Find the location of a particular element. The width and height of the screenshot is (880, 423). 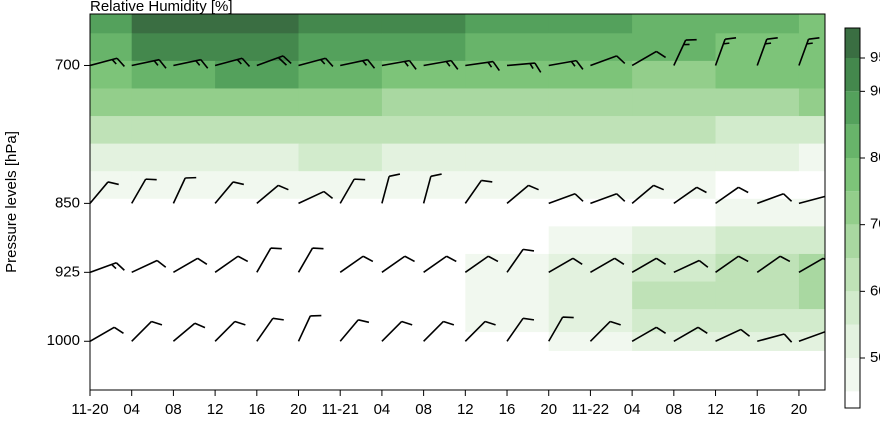

x-tick-label: 20 is located at coordinates (298, 409).